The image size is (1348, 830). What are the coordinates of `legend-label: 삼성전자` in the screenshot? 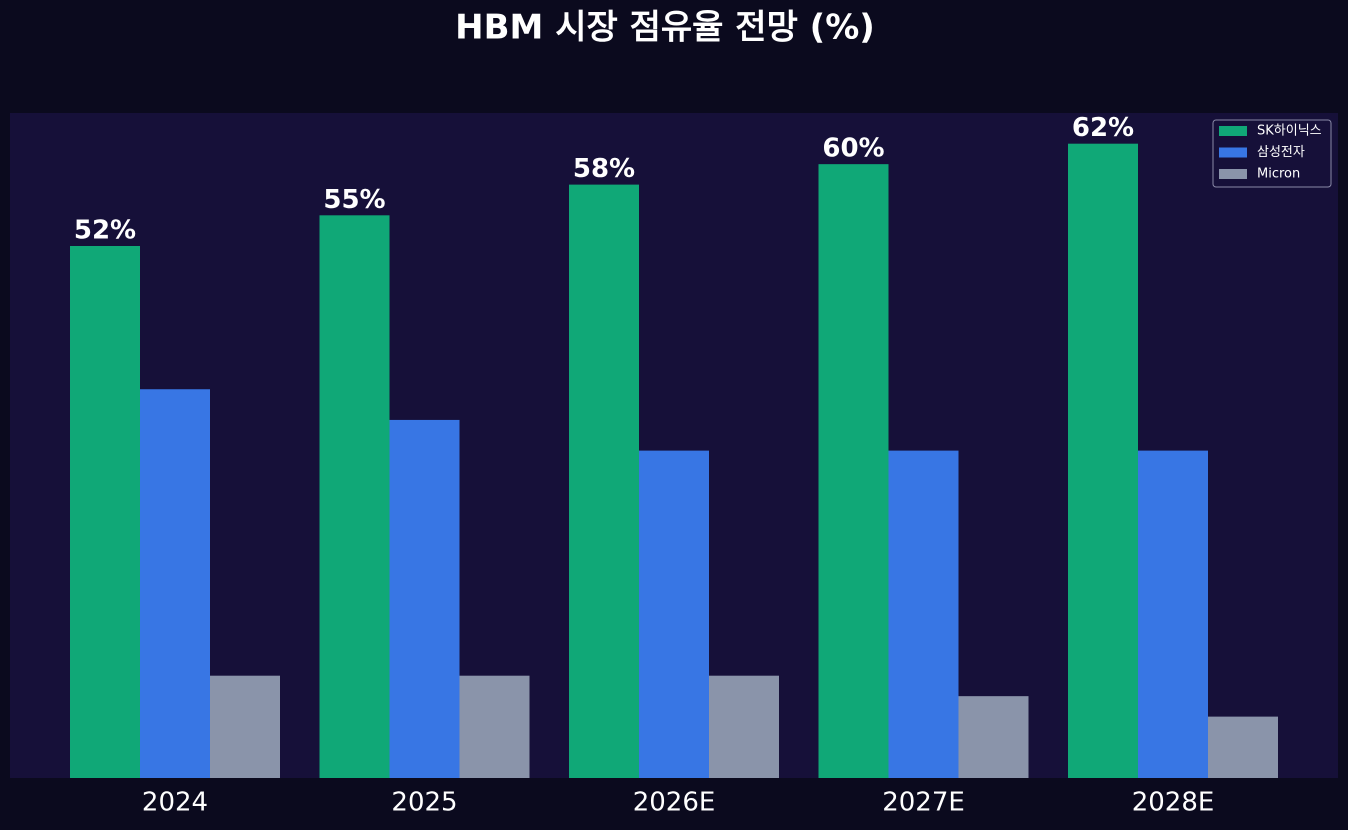 It's located at (1281, 152).